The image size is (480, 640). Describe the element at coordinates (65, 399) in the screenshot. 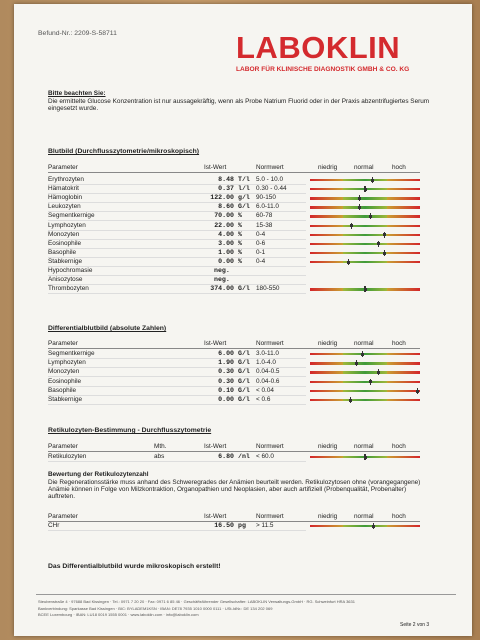

I see `parameter: Stabkernige` at that location.